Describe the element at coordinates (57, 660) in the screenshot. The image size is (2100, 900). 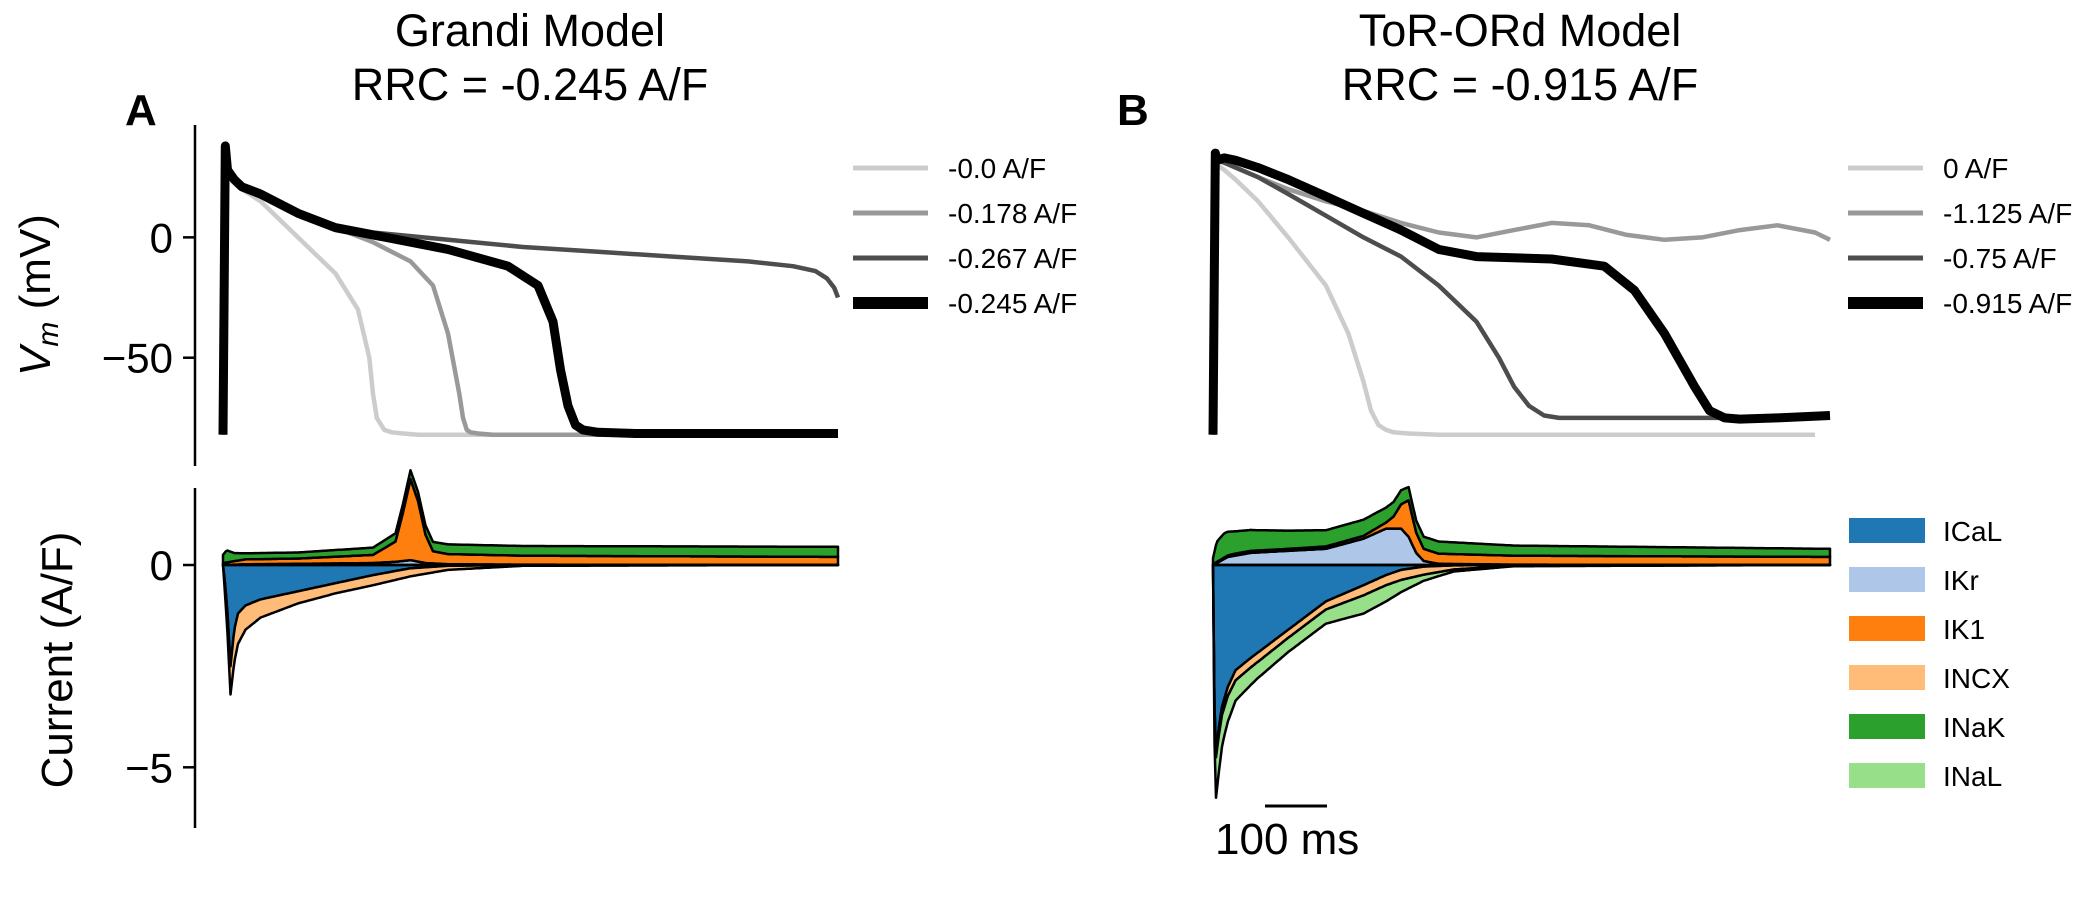
I see `y-axis-label-current: Current (A/F)` at that location.